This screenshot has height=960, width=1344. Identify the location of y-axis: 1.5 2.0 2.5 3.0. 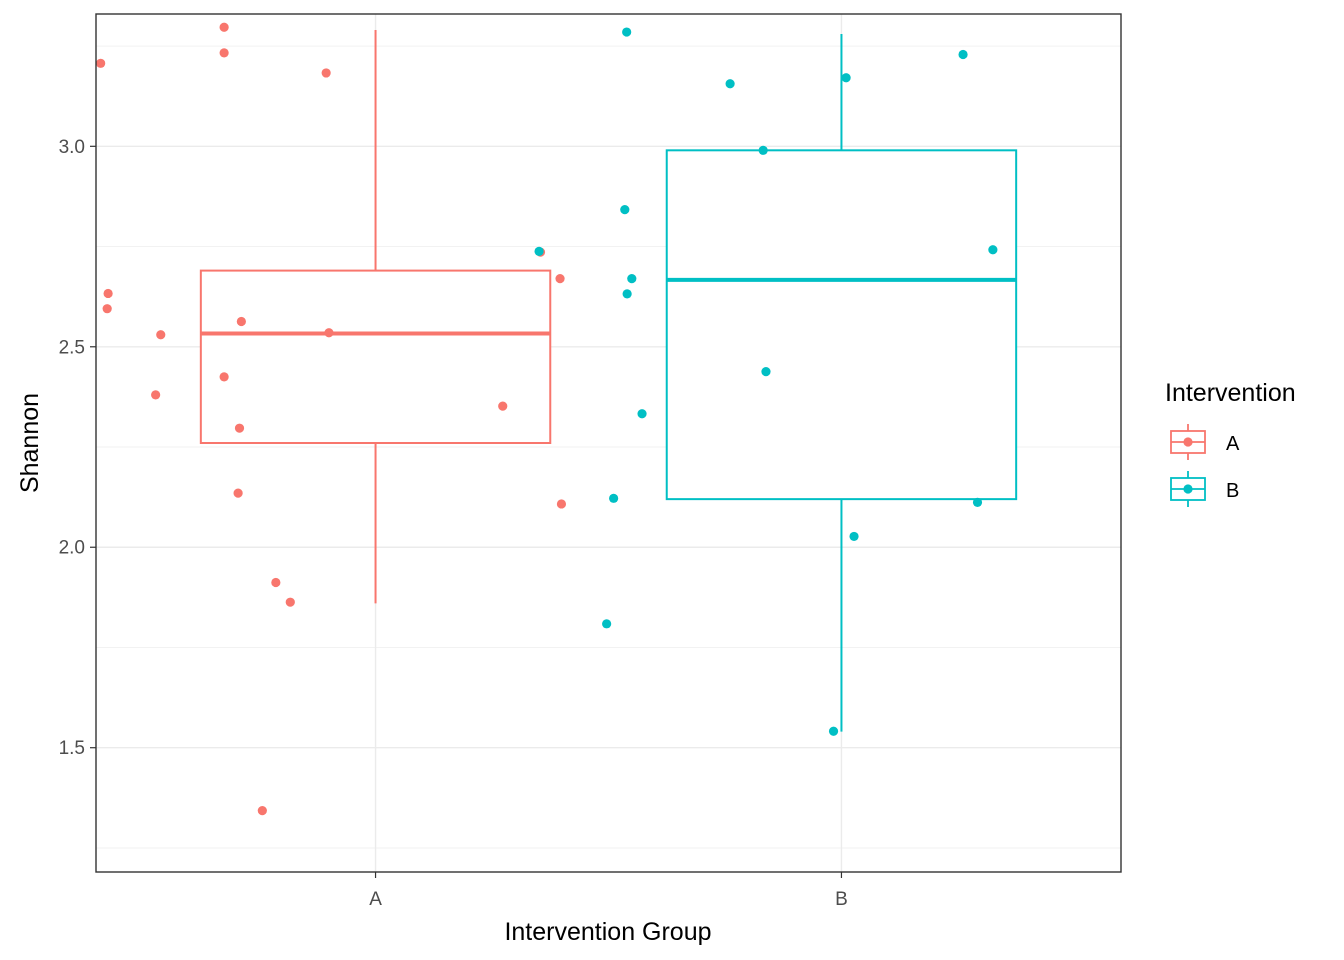
(77, 448).